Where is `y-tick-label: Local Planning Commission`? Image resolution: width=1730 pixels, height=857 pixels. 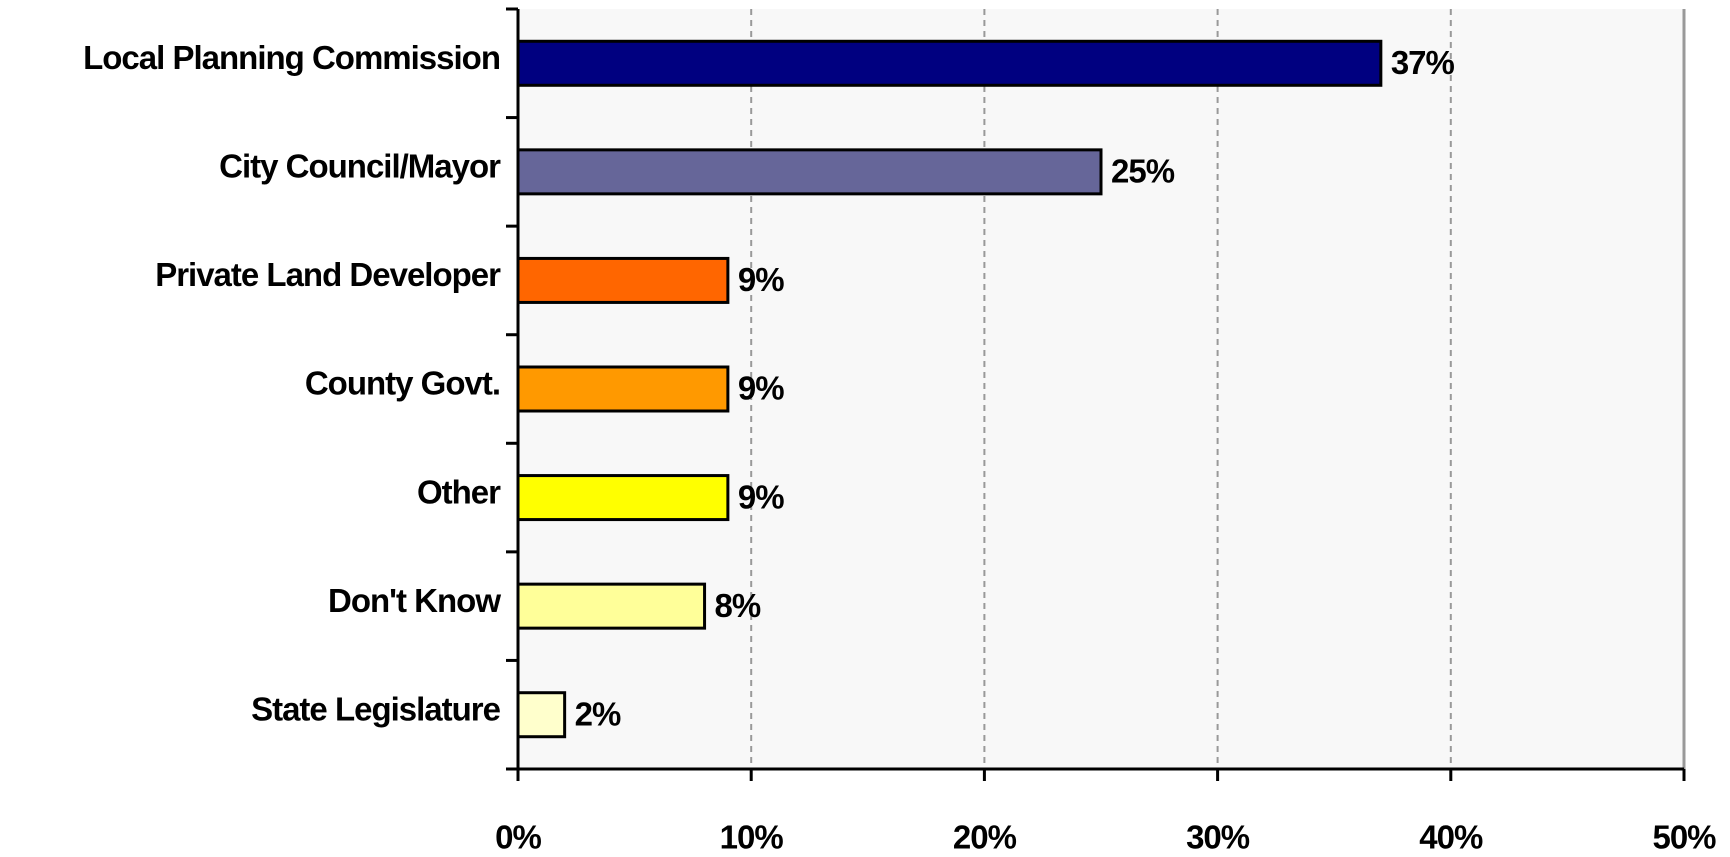
y-tick-label: Local Planning Commission is located at coordinates (291, 57).